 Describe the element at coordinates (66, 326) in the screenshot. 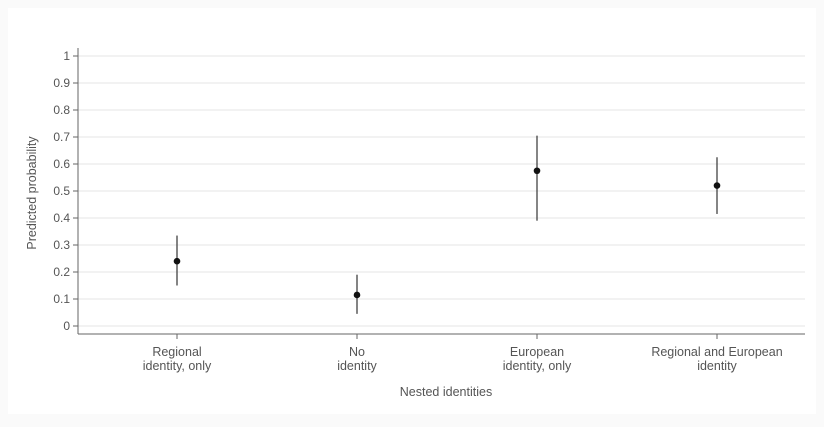

I see `y-tick-label: 0` at that location.